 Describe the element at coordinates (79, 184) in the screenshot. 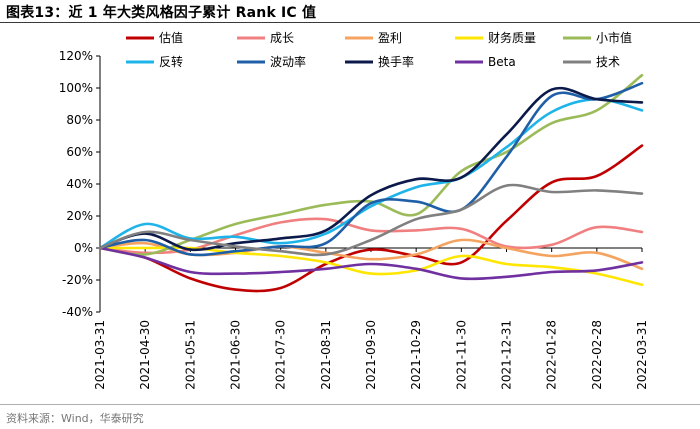

I see `y-tick-label: 40%` at that location.